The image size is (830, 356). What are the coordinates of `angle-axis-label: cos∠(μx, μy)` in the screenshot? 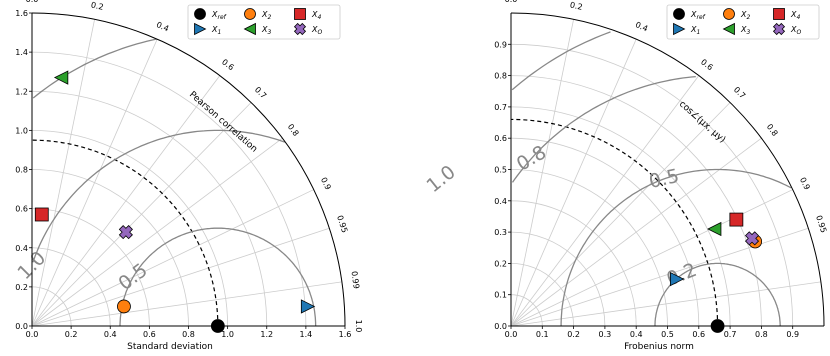 It's located at (702, 122).